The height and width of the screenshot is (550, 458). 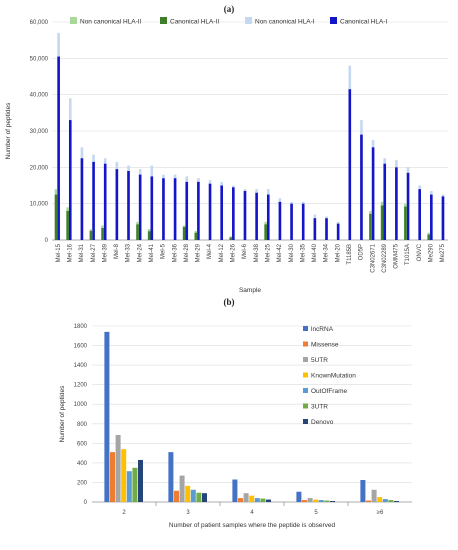 I want to click on x-tick-label: Mel-15, so click(x=59, y=252).